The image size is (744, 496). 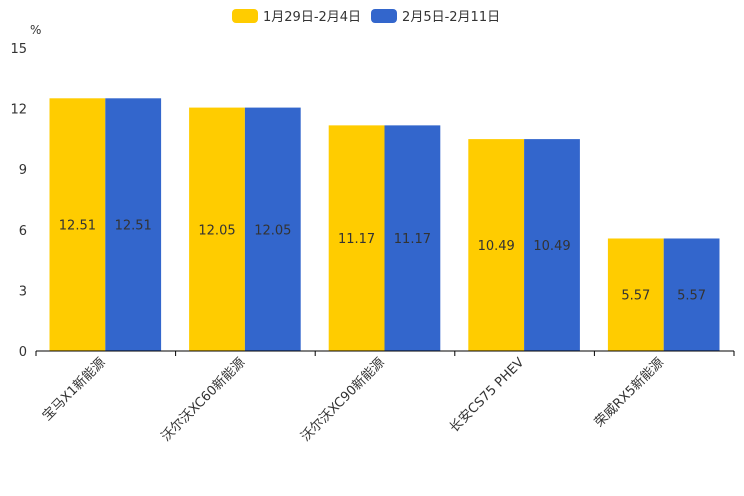 What do you see at coordinates (73, 389) in the screenshot?
I see `x-tick-label: 宝马X1新能源` at bounding box center [73, 389].